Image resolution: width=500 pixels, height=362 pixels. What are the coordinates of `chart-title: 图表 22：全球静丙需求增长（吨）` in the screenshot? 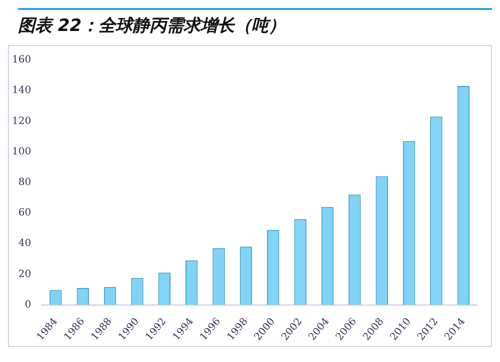 It's located at (255, 22).